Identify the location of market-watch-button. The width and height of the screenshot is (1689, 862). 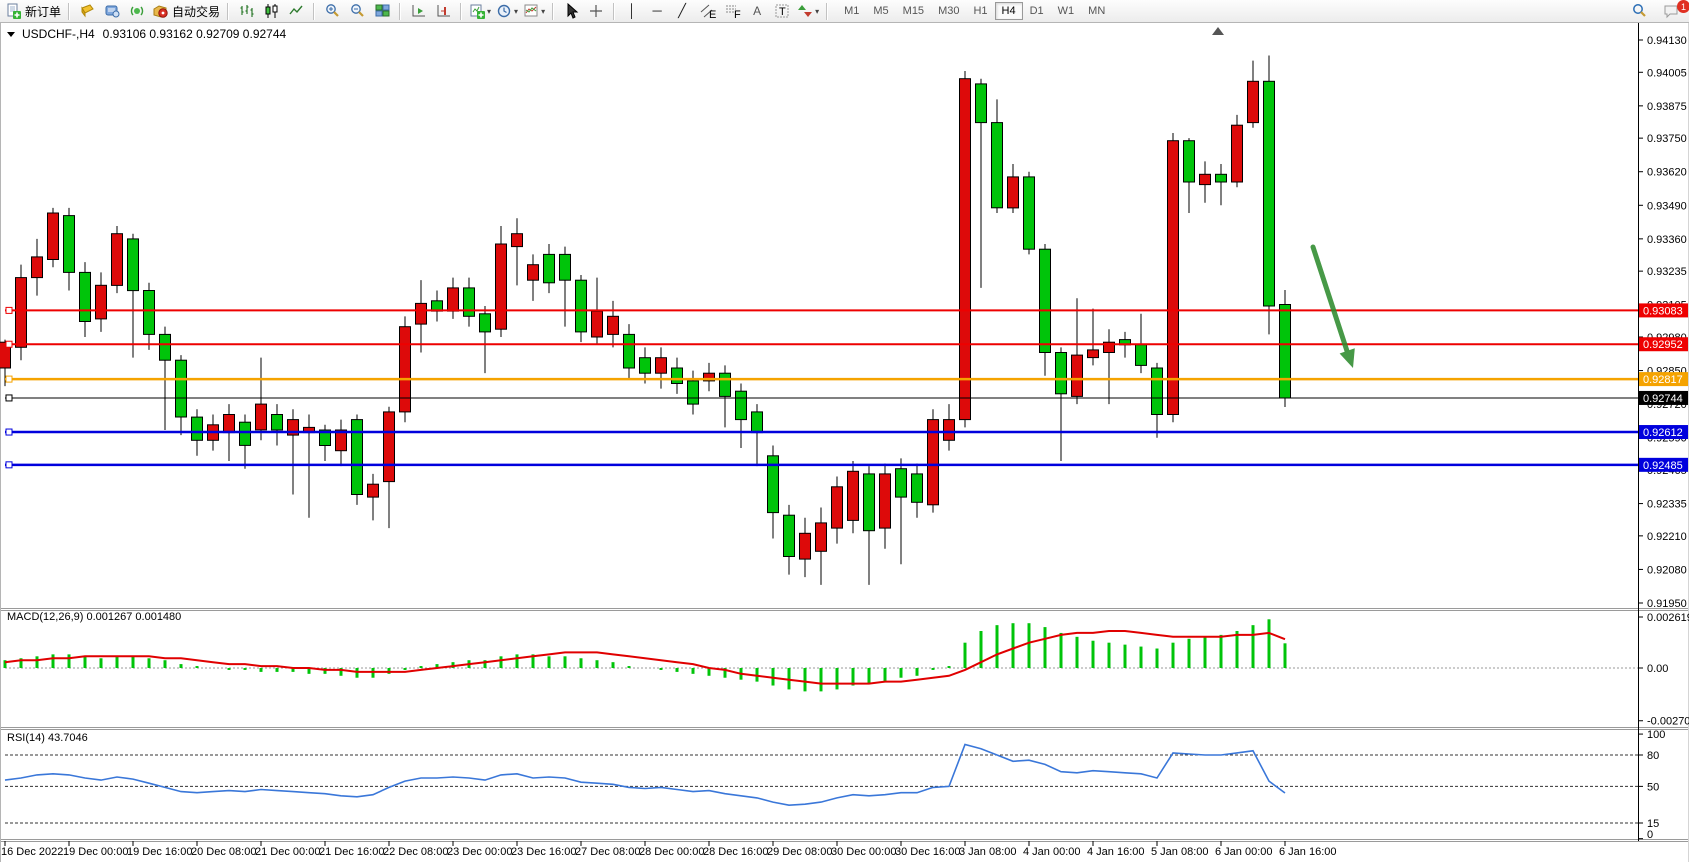
(87, 11).